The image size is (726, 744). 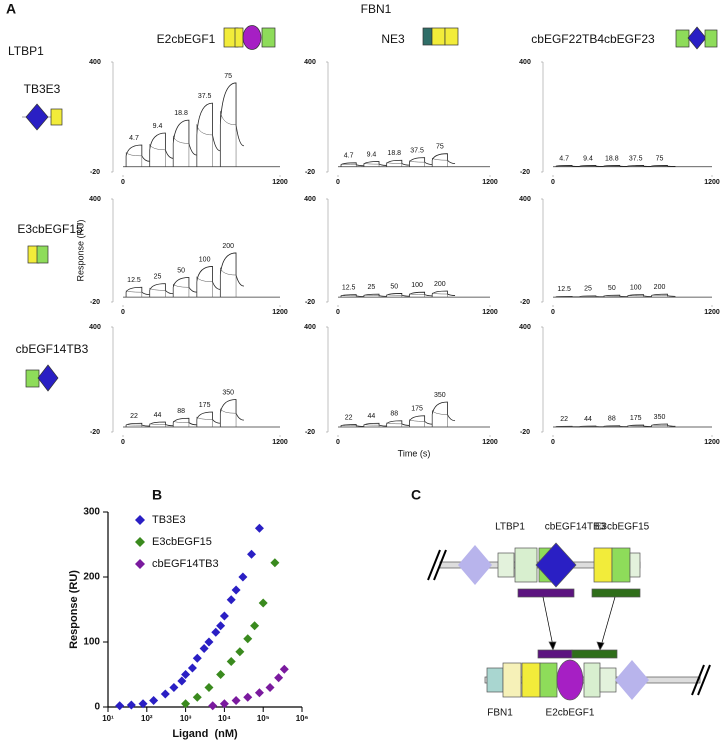 I want to click on concentration-label: 75, so click(x=660, y=158).